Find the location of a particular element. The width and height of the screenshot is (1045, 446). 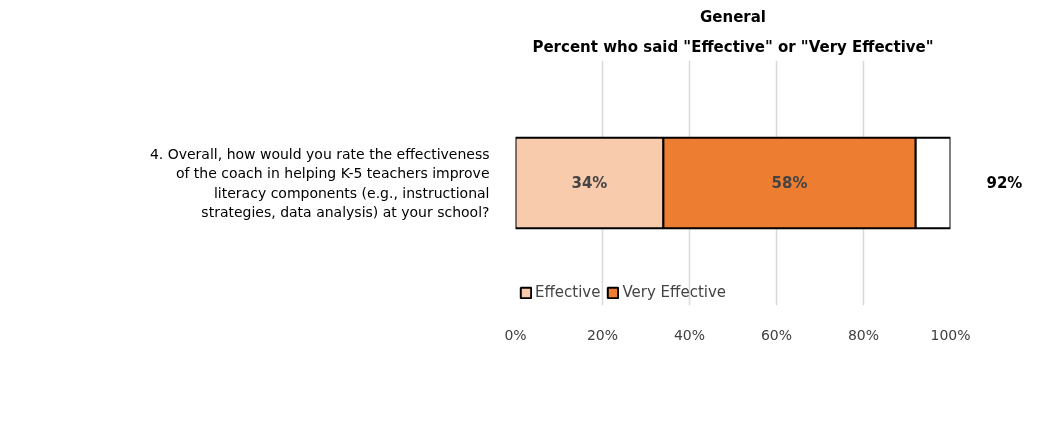

data-label: 34% is located at coordinates (589, 183).